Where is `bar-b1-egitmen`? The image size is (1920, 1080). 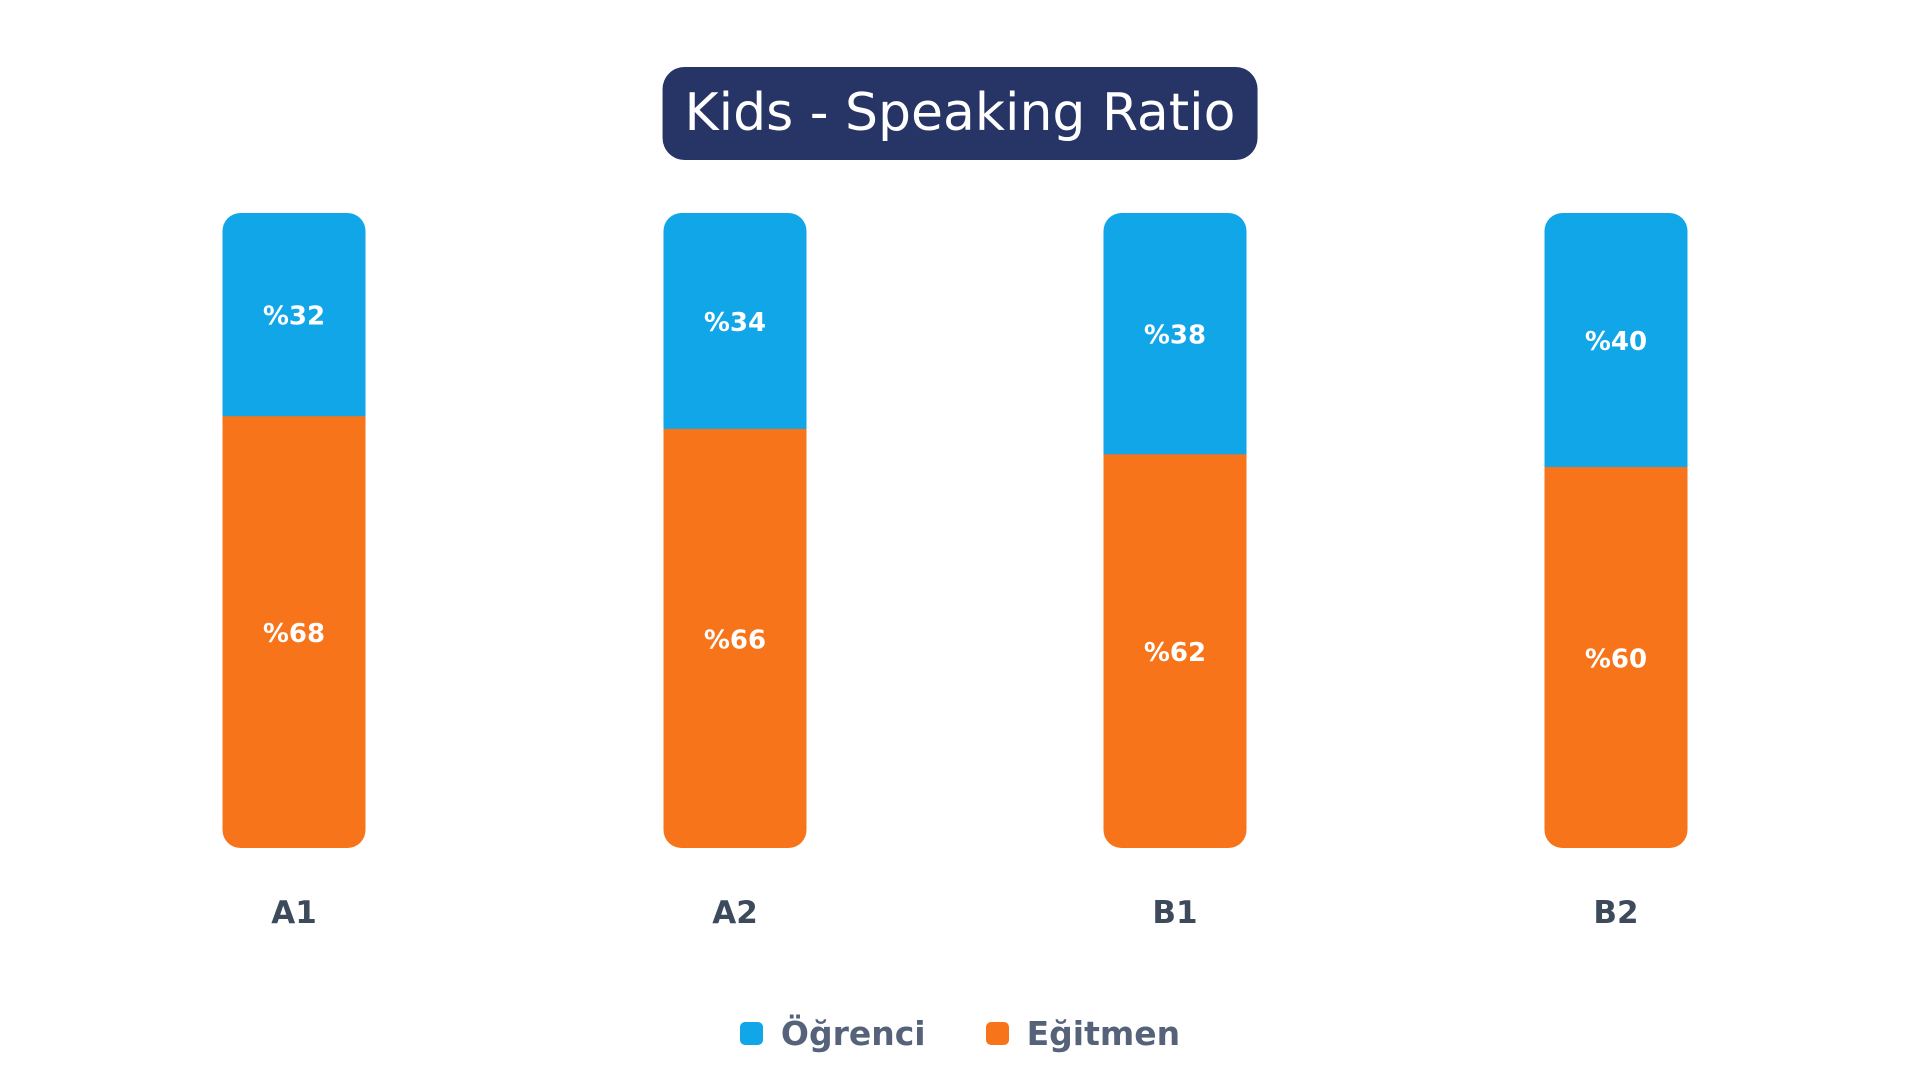
bar-b1-egitmen is located at coordinates (1175, 651).